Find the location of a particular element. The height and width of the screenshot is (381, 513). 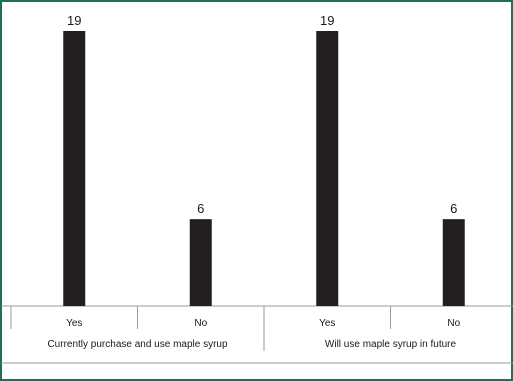

group-label: Currently purchase and use maple syrup is located at coordinates (137, 344).